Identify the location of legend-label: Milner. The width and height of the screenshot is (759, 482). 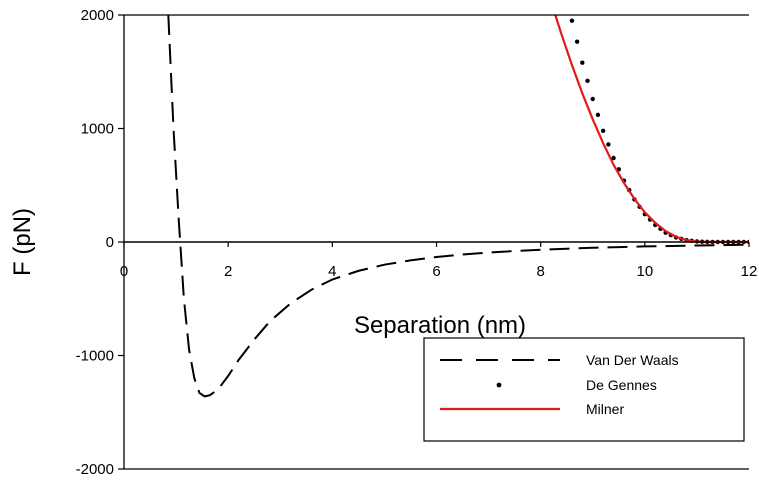
(605, 409).